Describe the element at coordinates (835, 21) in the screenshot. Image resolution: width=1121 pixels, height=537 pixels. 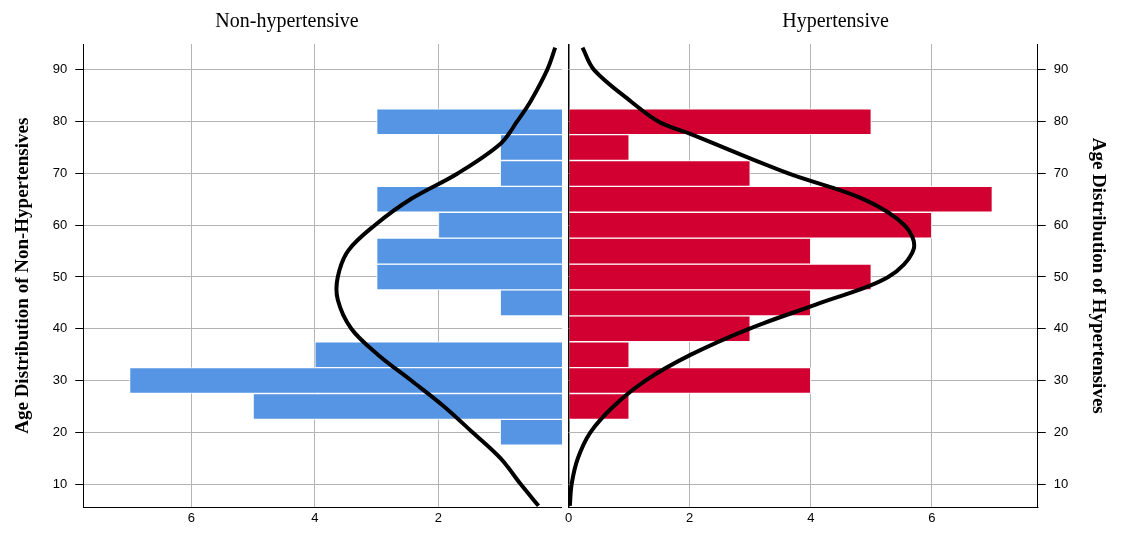
I see `chart-title: Hypertensive` at that location.